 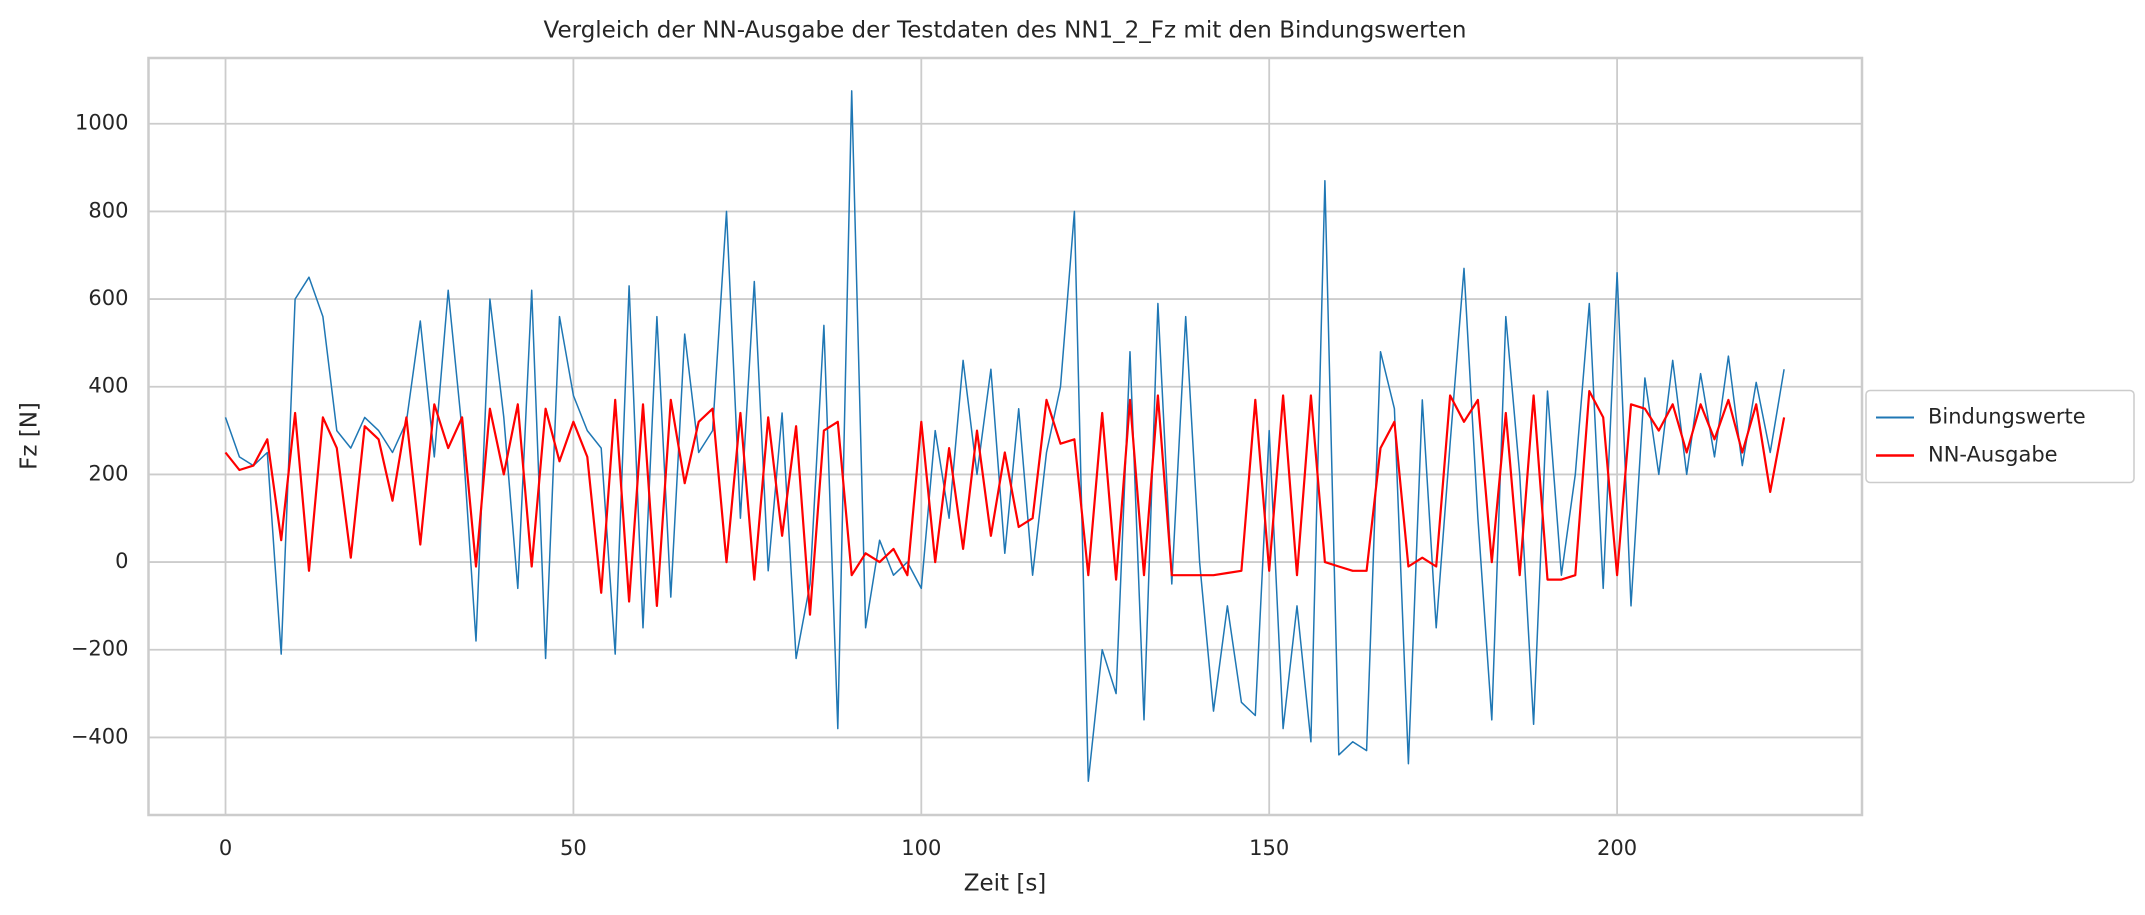 What do you see at coordinates (921, 848) in the screenshot?
I see `x-tick-label: 100` at bounding box center [921, 848].